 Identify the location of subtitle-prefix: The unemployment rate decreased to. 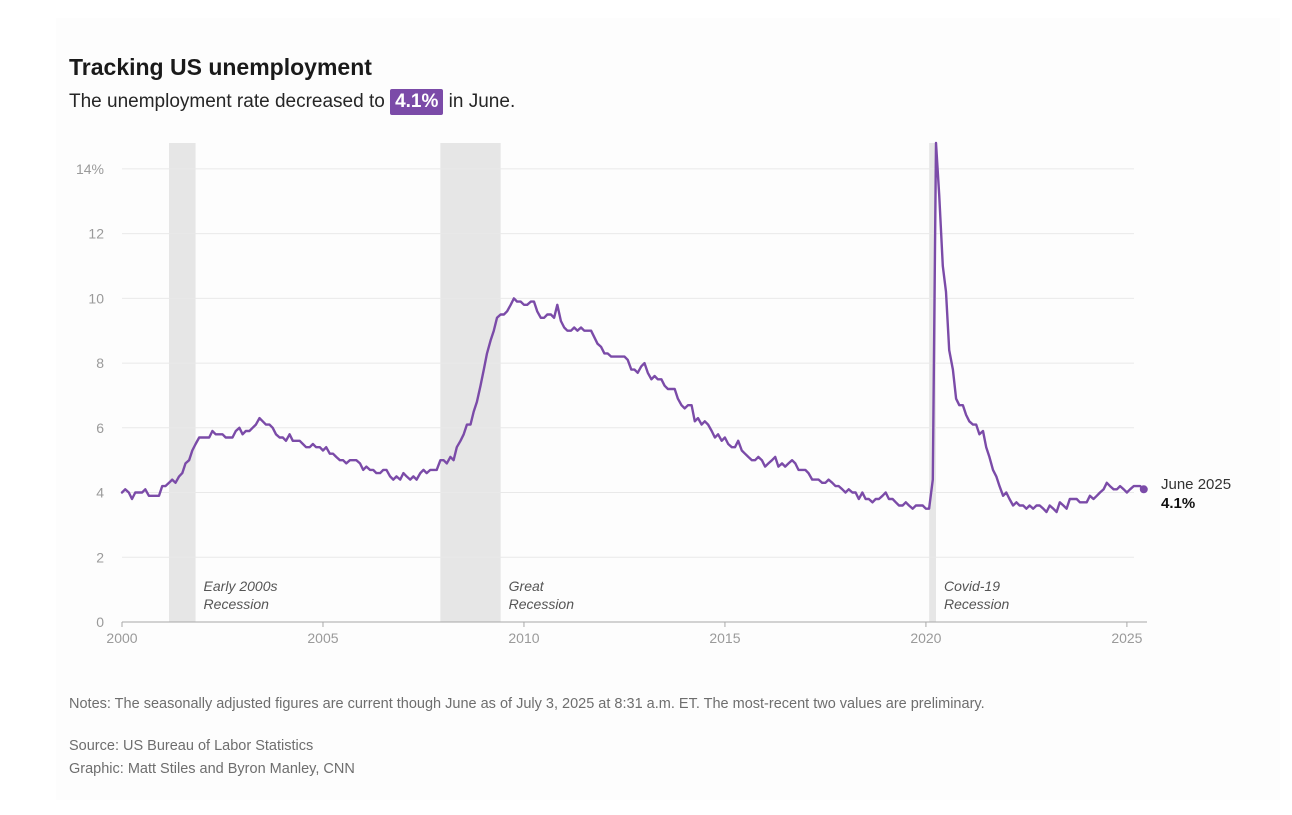
(227, 101).